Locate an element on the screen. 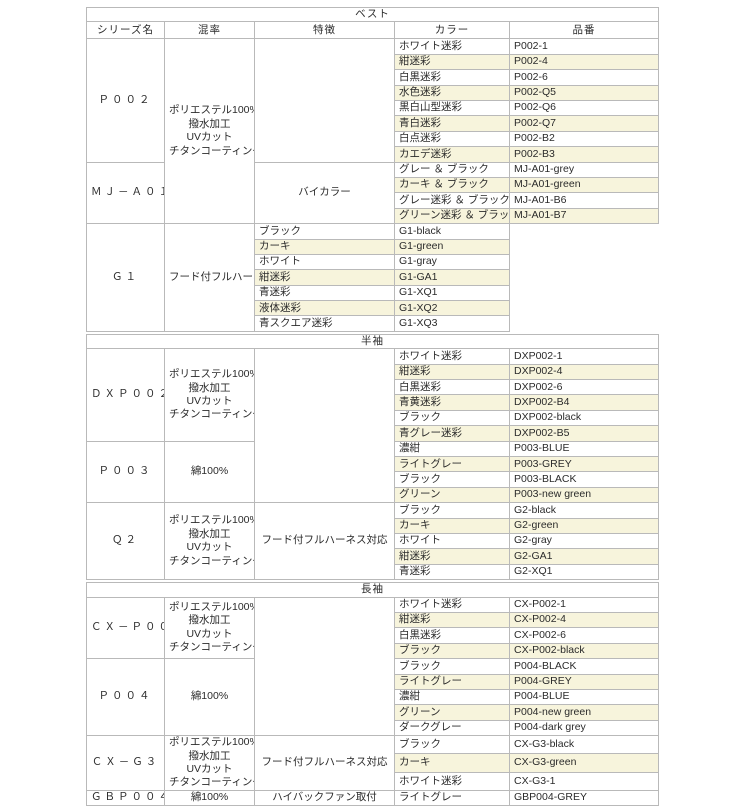 The width and height of the screenshot is (740, 806). table-row: 青迷彩 G2-XQ1 is located at coordinates (373, 572).